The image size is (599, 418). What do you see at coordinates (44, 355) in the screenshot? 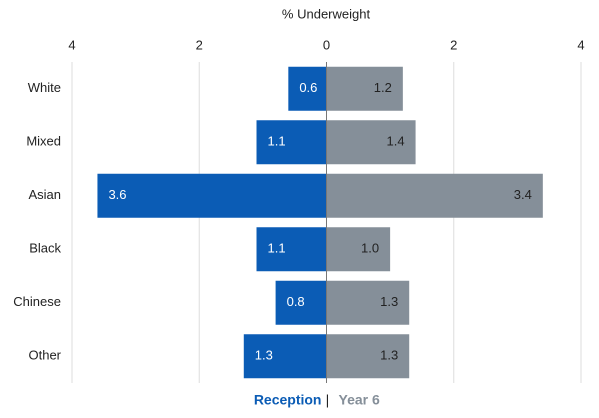
I see `y-tick-label: Other` at bounding box center [44, 355].